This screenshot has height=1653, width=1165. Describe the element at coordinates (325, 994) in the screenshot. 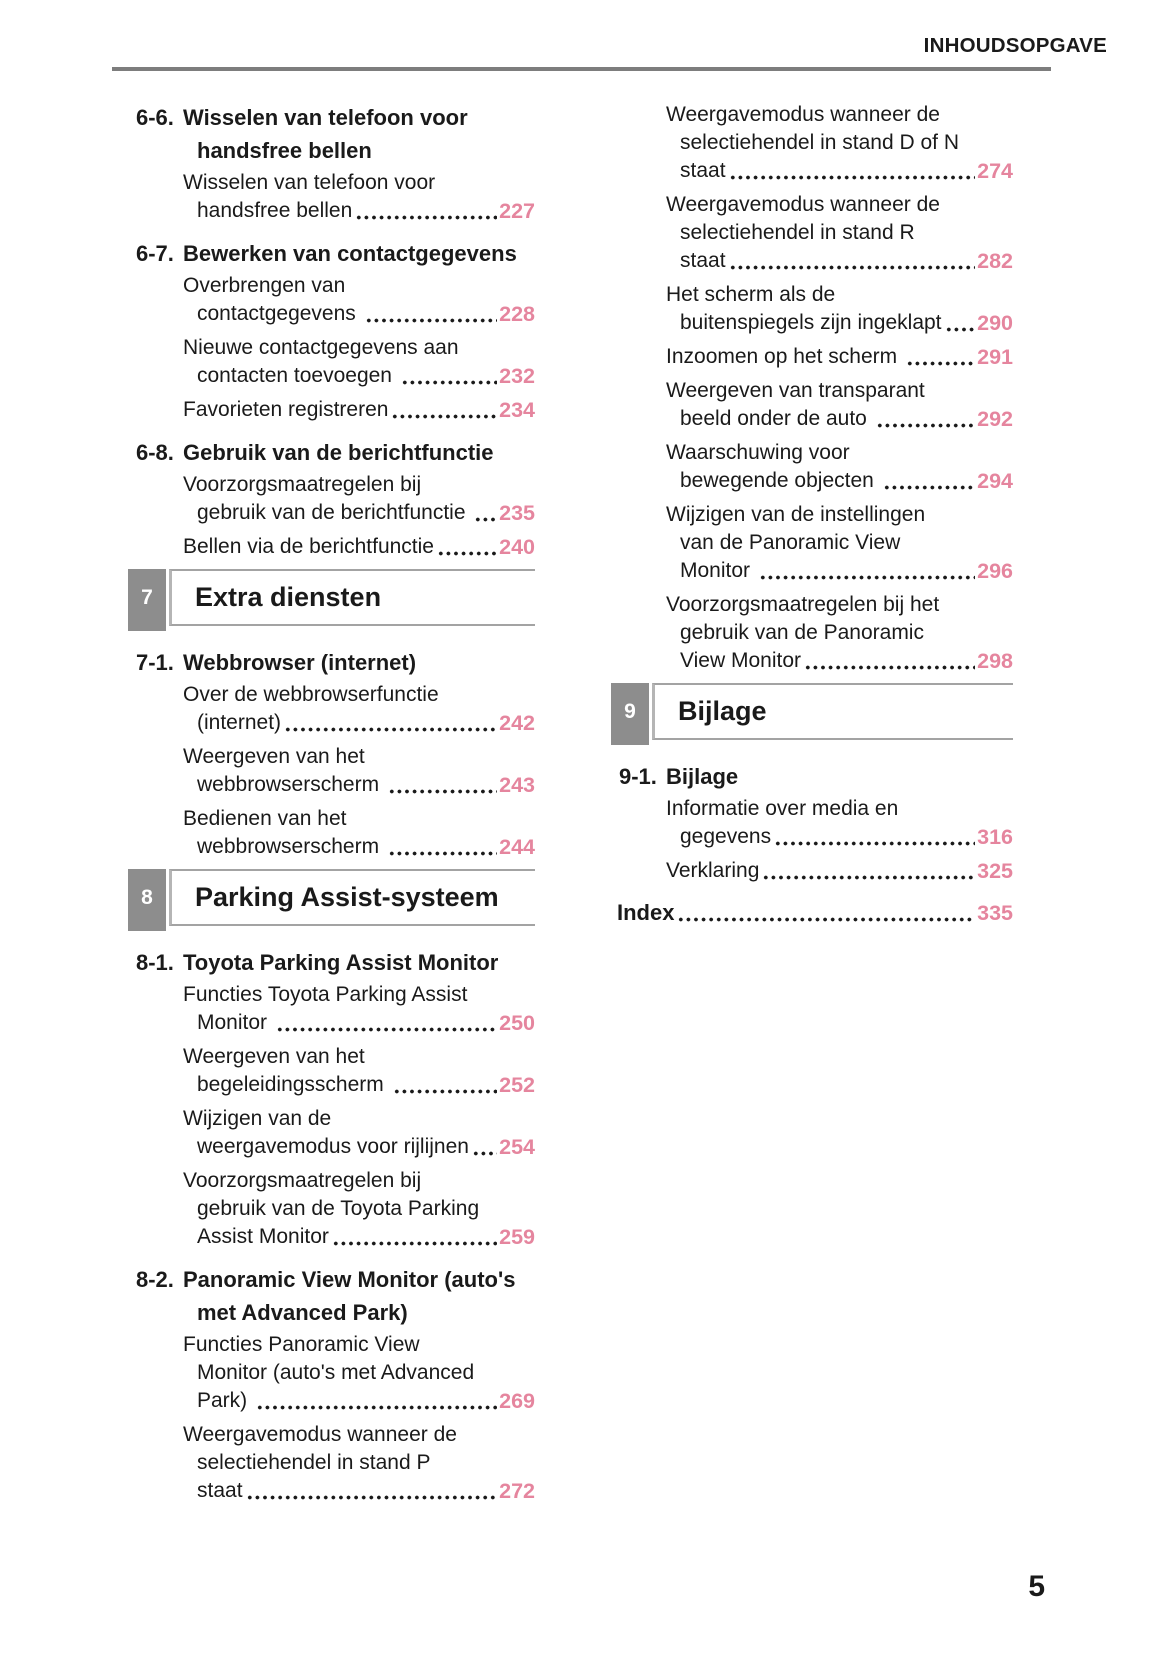

I see `toc-entry-line: Functies Toyota Parking Assist` at that location.